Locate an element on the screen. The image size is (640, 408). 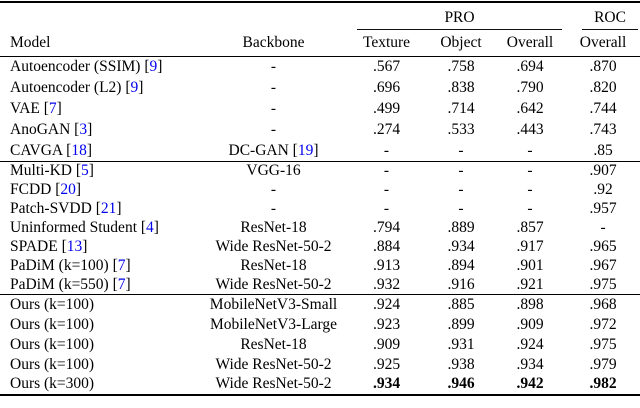
group-header-blank is located at coordinates (172, 16).